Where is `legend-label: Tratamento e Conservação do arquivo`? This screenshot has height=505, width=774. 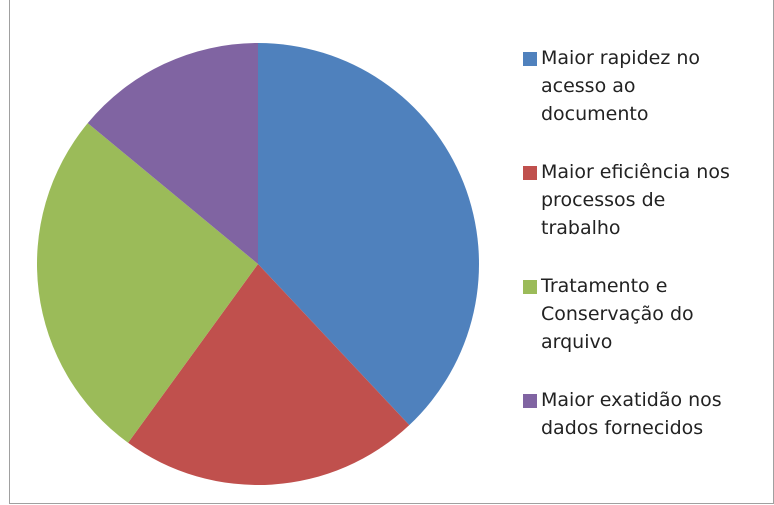
legend-label: Tratamento e Conservação do arquivo is located at coordinates (617, 314).